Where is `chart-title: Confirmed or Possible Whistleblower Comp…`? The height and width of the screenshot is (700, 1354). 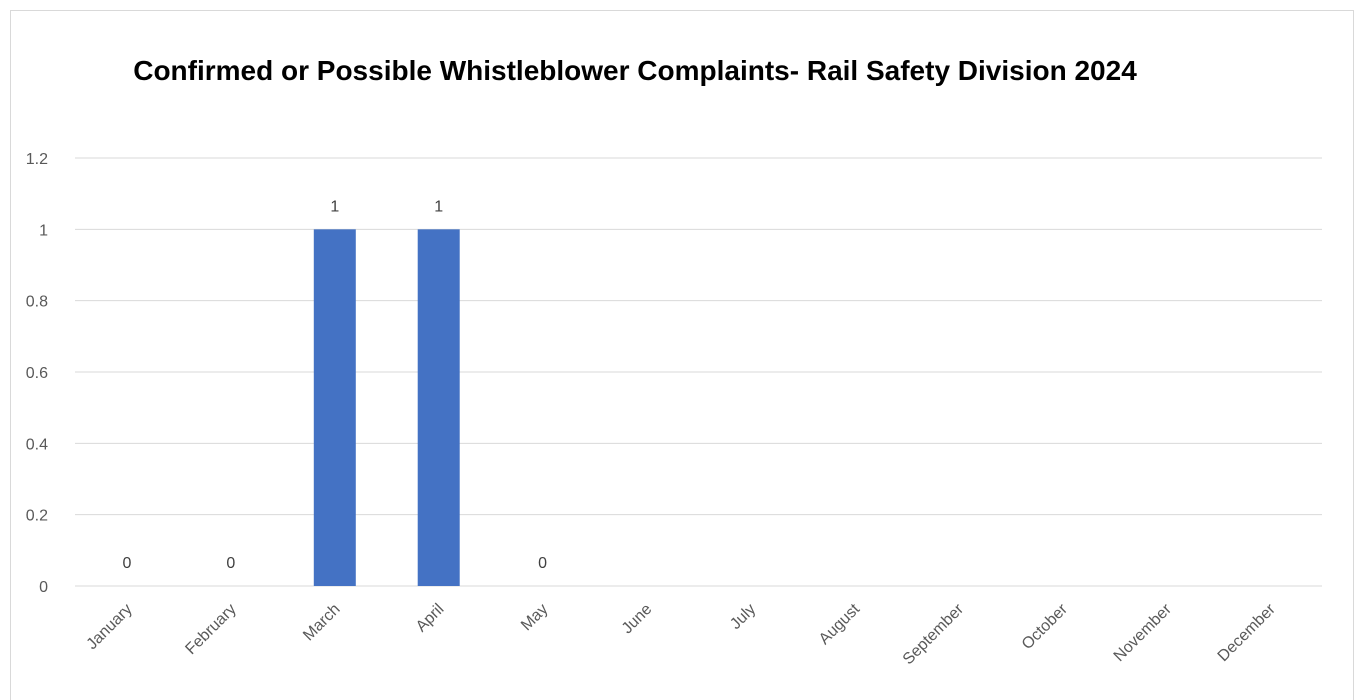
chart-title: Confirmed or Possible Whistleblower Comp… is located at coordinates (635, 70).